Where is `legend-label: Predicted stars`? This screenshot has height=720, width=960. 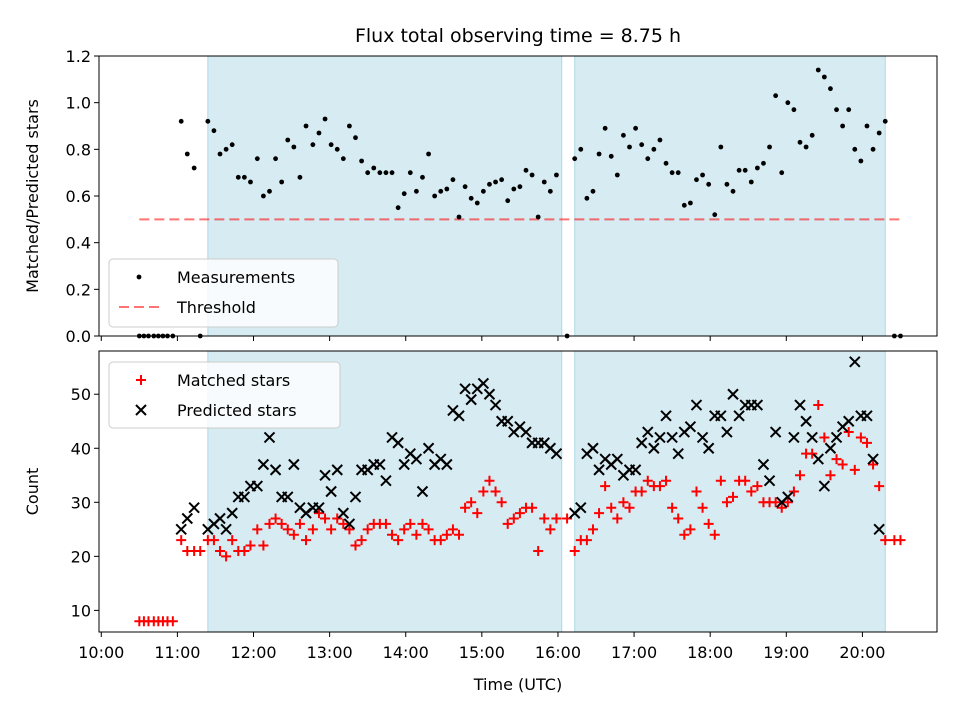
legend-label: Predicted stars is located at coordinates (237, 410).